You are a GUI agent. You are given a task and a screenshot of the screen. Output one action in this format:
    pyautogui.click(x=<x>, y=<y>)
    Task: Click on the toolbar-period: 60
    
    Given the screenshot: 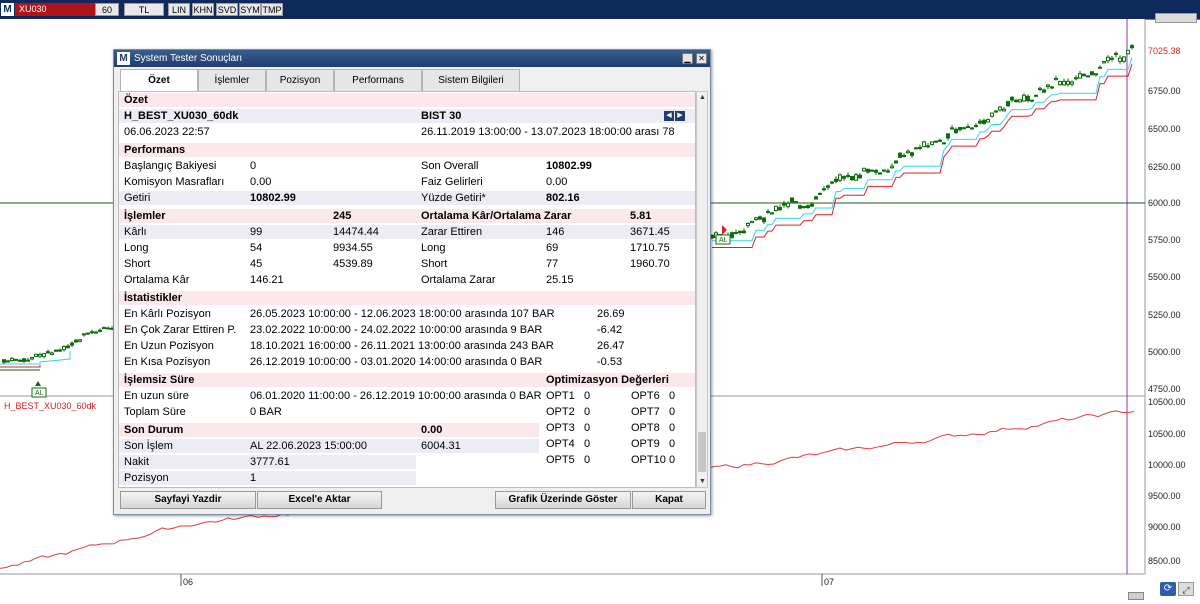 What is the action you would take?
    pyautogui.click(x=107, y=9)
    